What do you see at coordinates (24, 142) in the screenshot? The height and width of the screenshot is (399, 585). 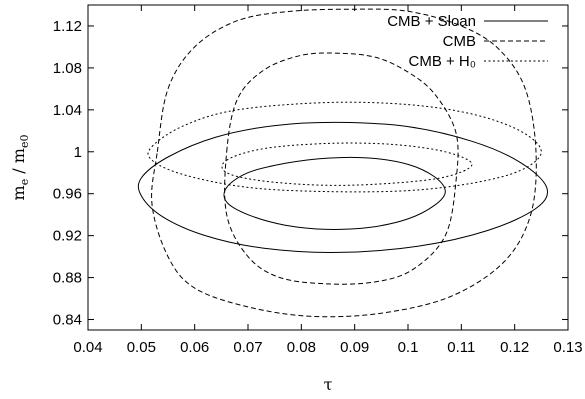 I see `y-axis-label-subscript: e0` at bounding box center [24, 142].